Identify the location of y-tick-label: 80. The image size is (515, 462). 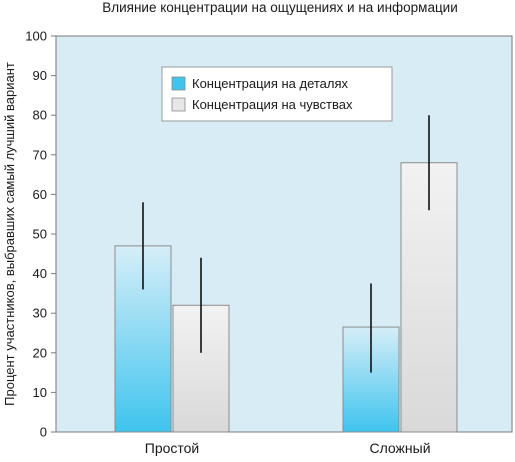
(40, 115).